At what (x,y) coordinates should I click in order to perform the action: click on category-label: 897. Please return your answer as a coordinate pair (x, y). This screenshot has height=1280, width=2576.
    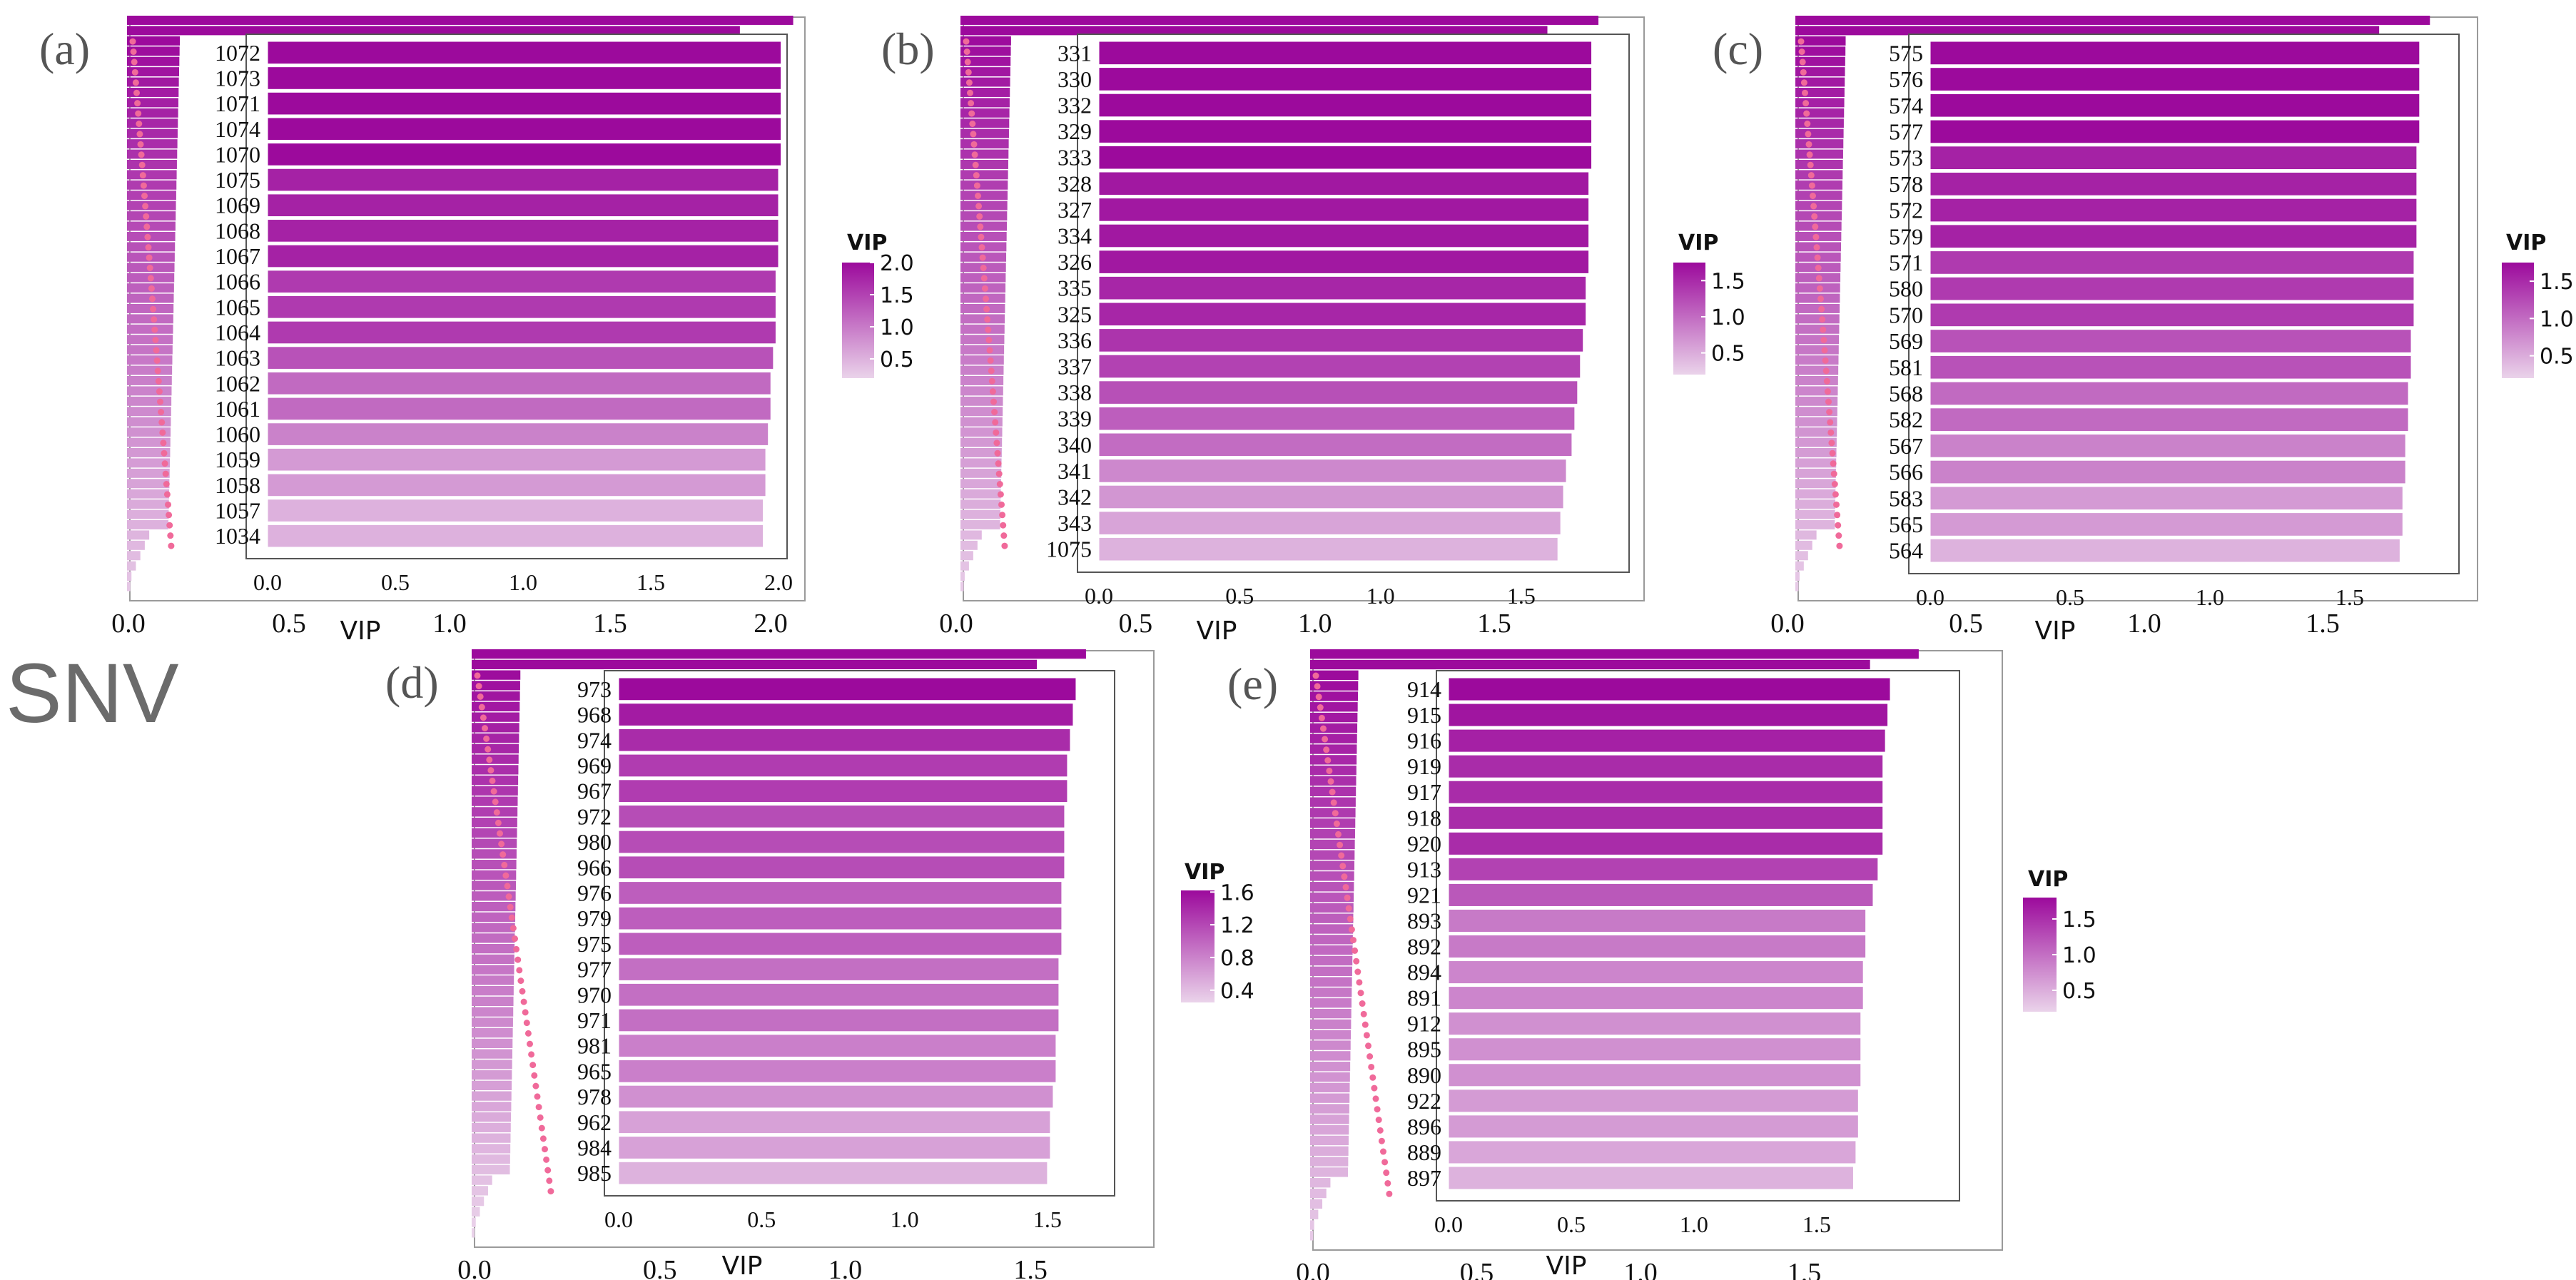
    Looking at the image, I should click on (1424, 1178).